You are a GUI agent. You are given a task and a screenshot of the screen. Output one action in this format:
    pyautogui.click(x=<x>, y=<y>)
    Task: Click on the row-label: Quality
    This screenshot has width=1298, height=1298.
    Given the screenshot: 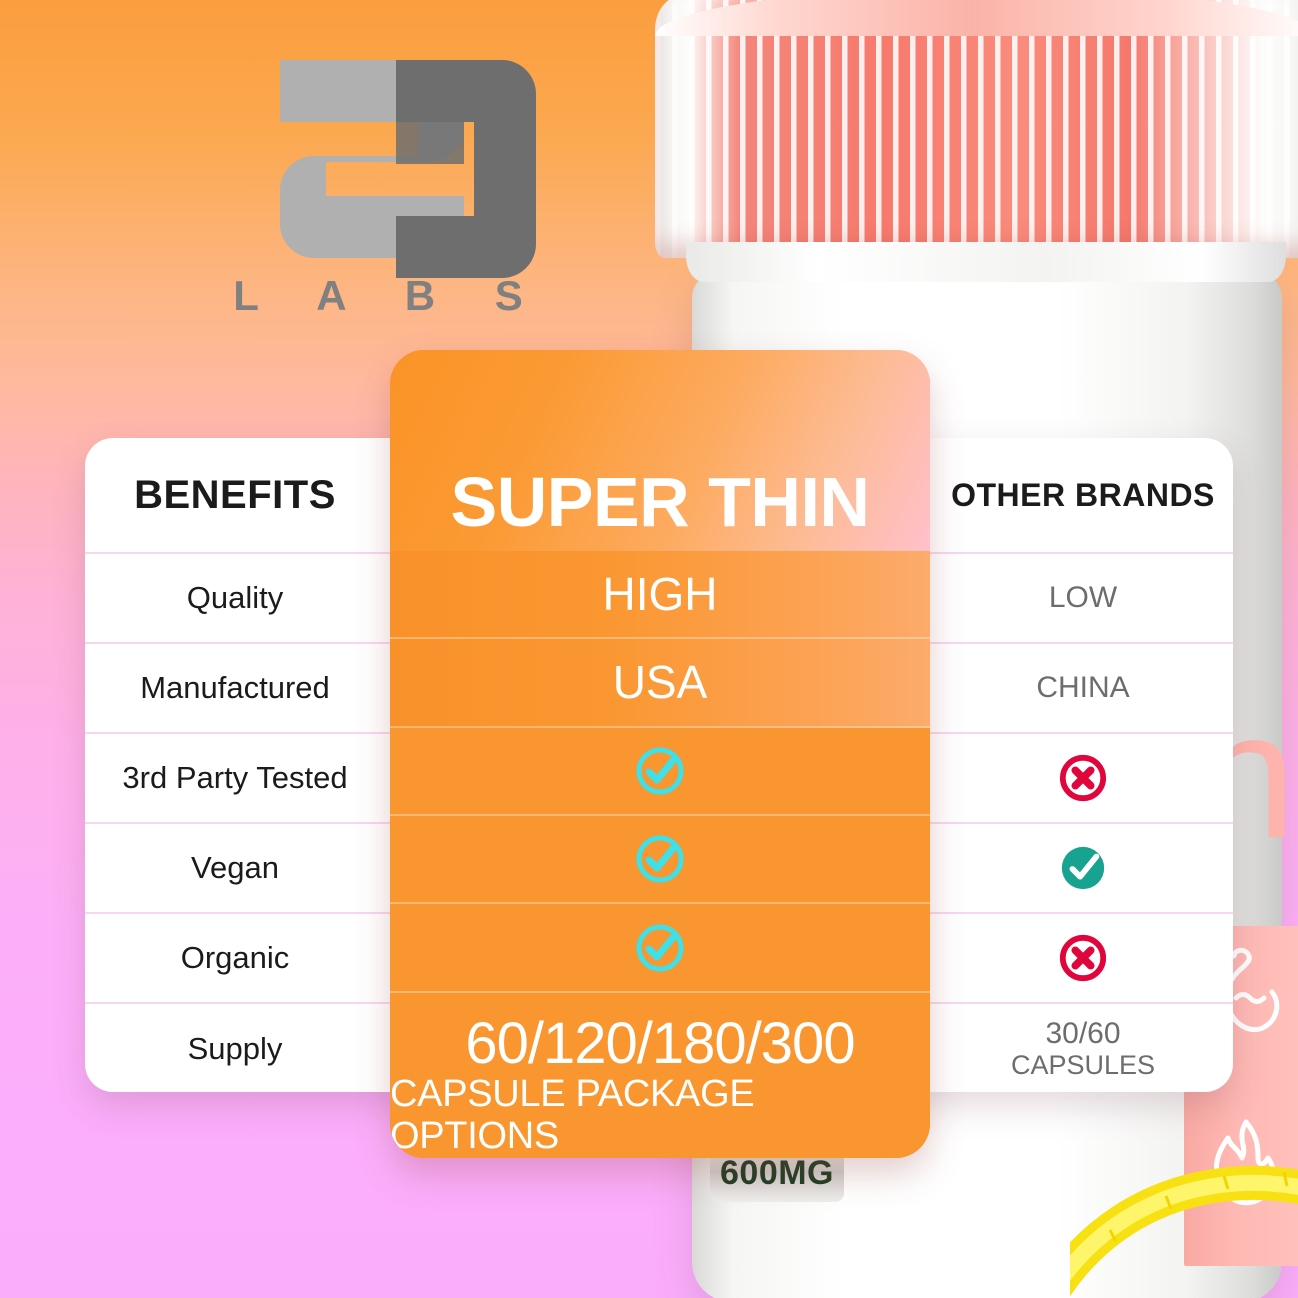 What is the action you would take?
    pyautogui.click(x=235, y=597)
    